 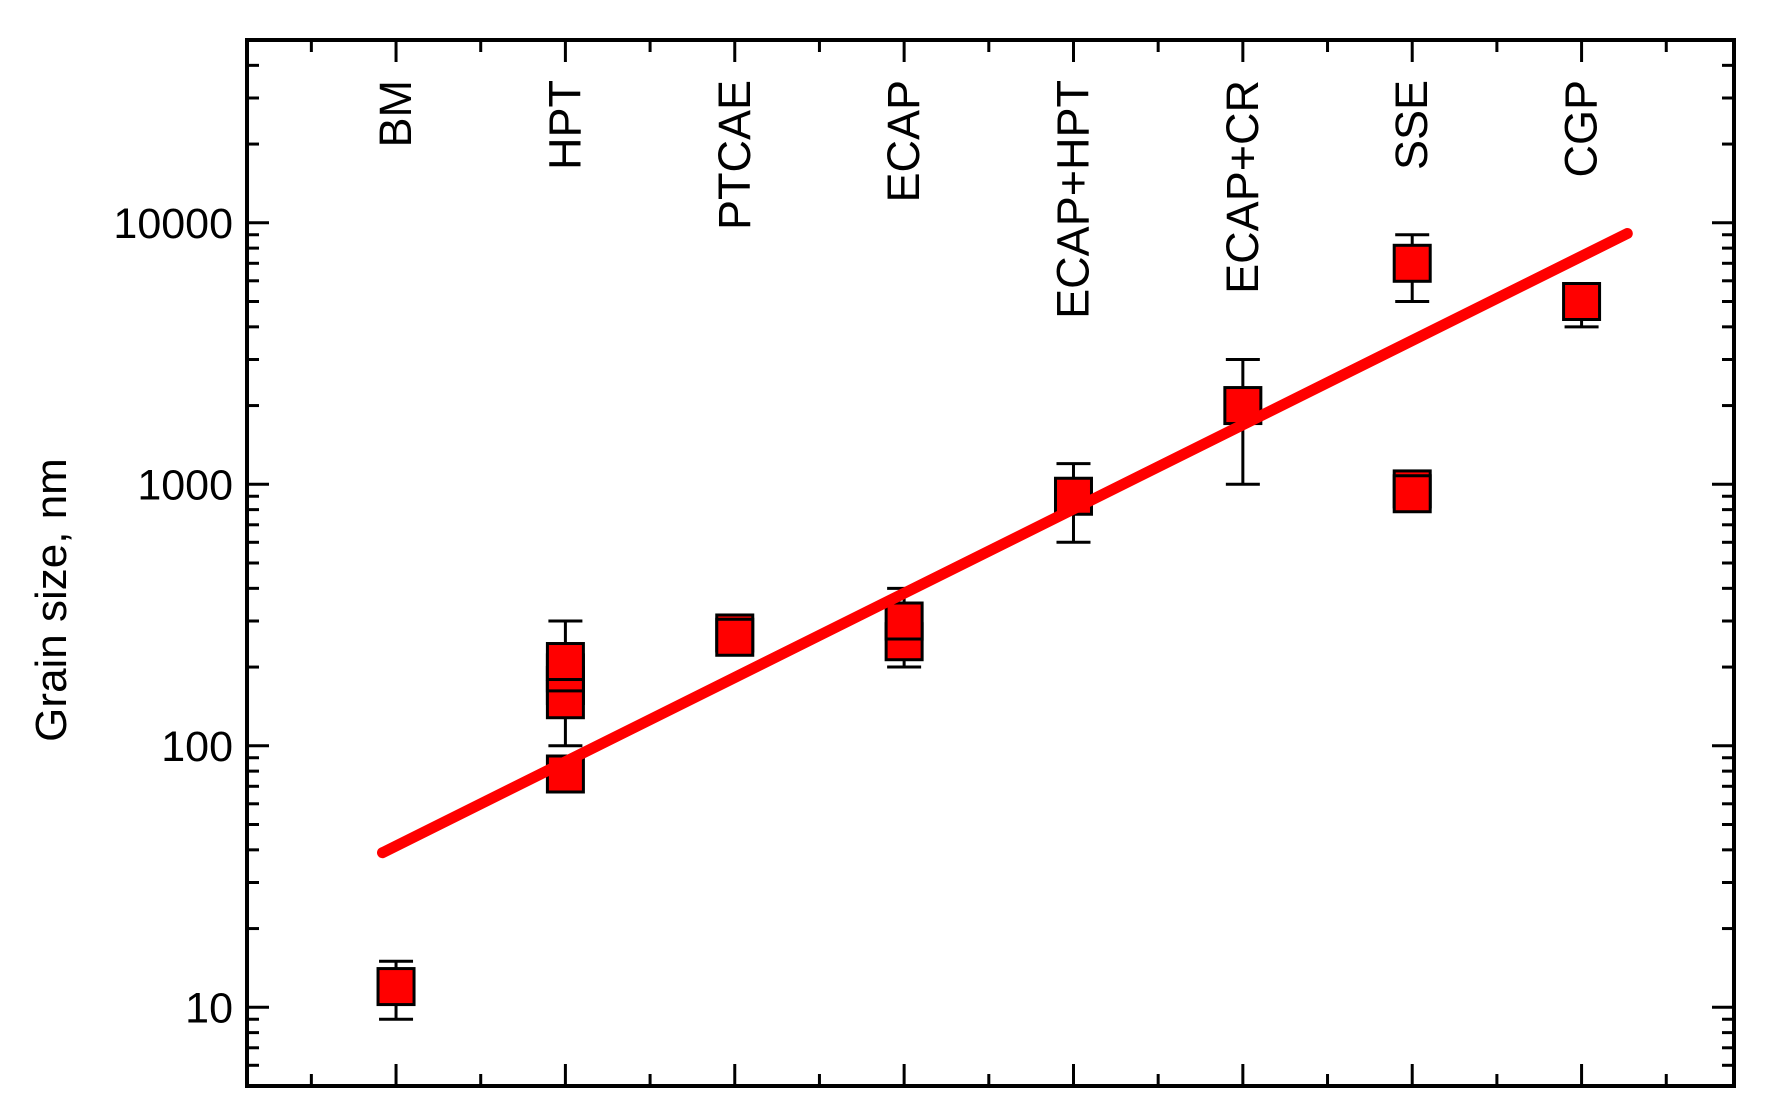 I want to click on y-axis-title: Grain size, nm, so click(x=51, y=600).